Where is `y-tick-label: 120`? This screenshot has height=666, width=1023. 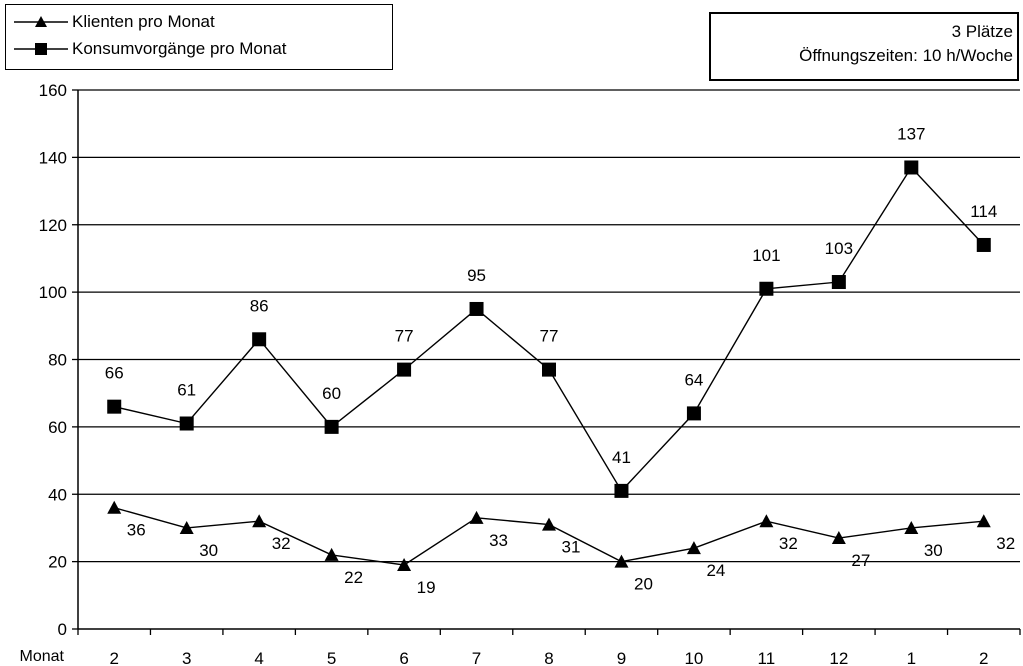
y-tick-label: 120 is located at coordinates (53, 225).